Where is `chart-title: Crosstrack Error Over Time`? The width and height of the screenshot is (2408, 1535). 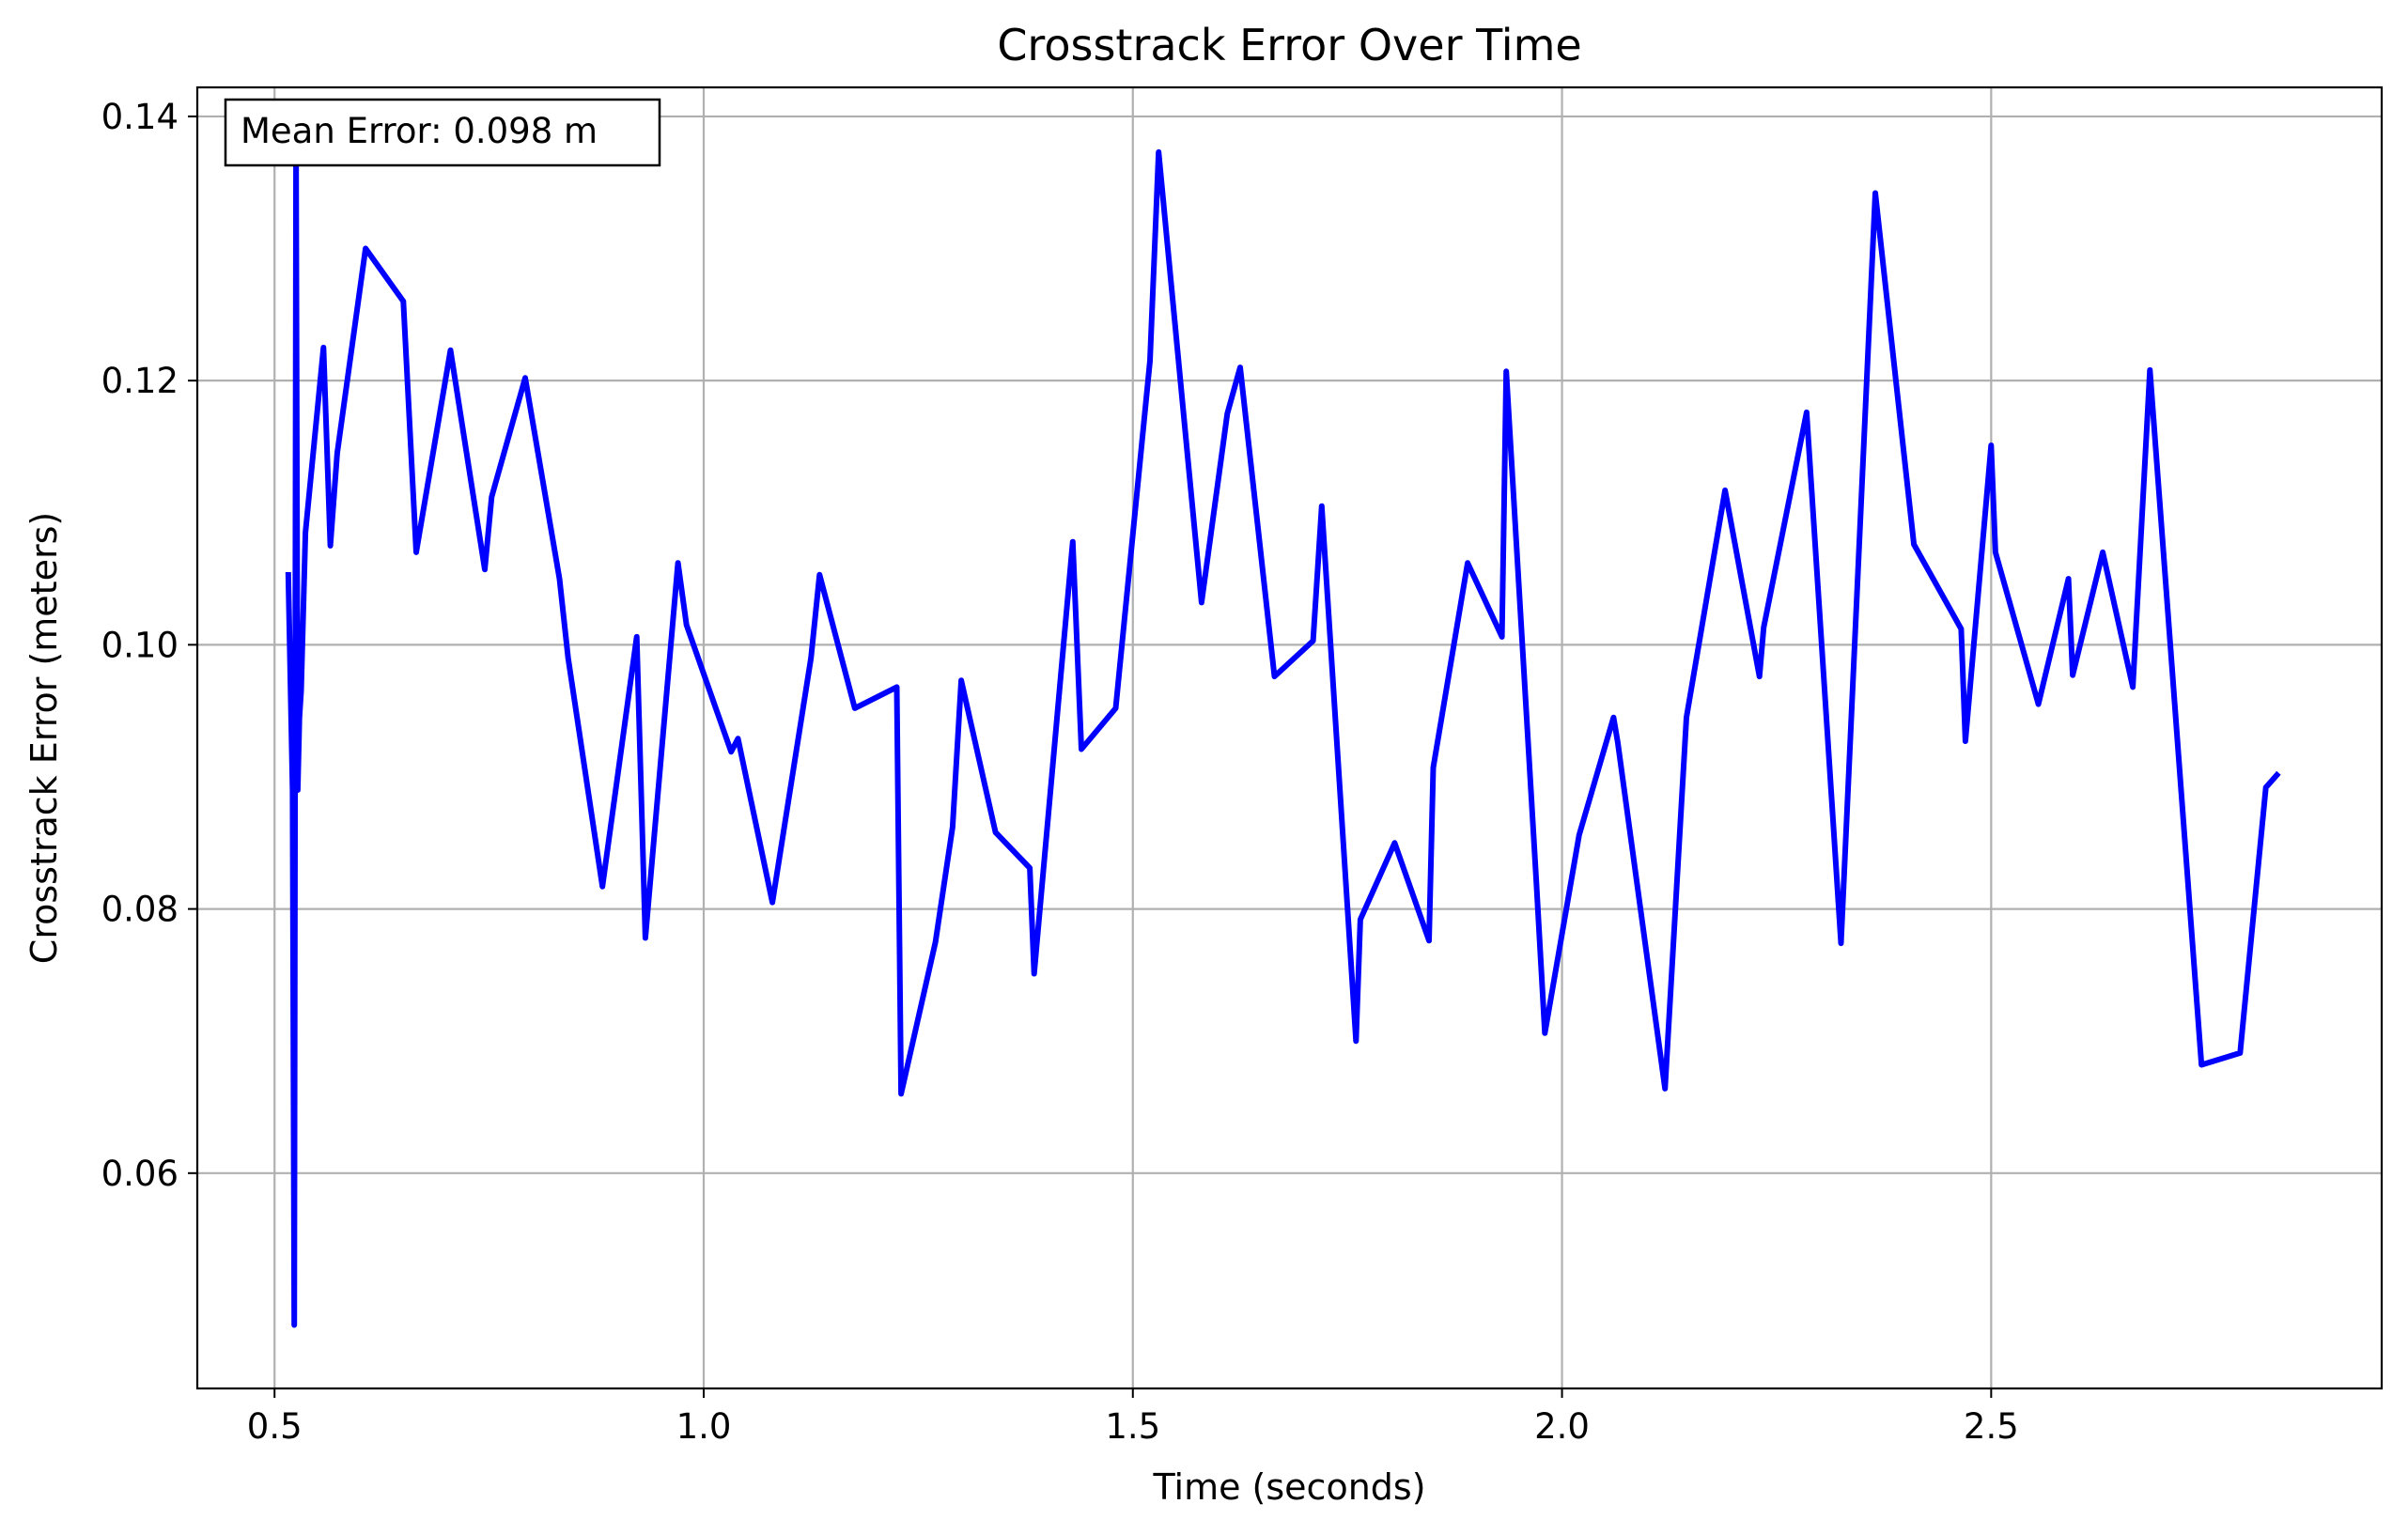
chart-title: Crosstrack Error Over Time is located at coordinates (1289, 45).